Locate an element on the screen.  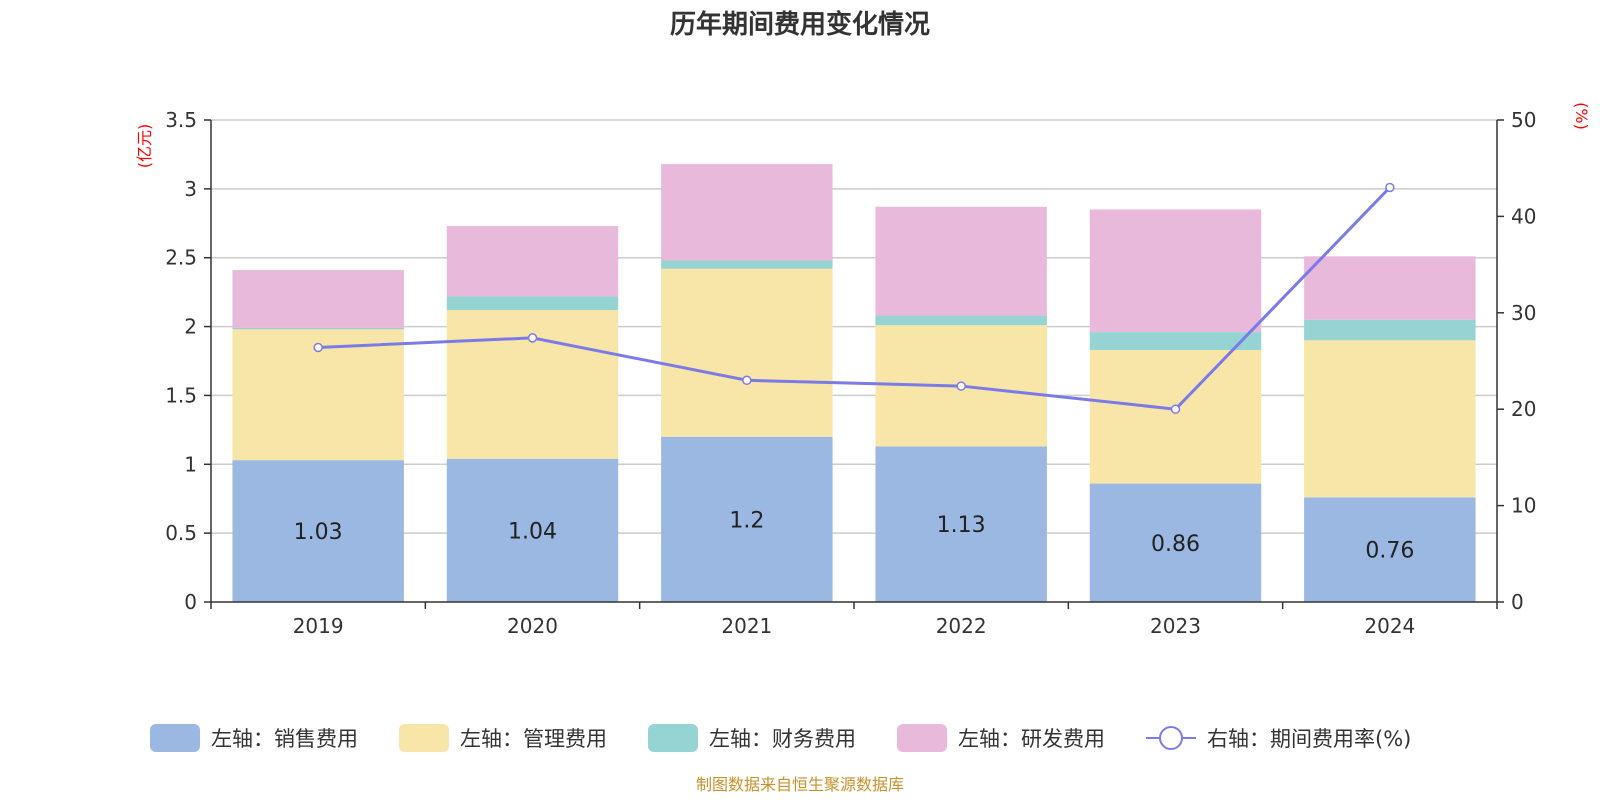
left-axis-unit: (亿元) is located at coordinates (144, 146).